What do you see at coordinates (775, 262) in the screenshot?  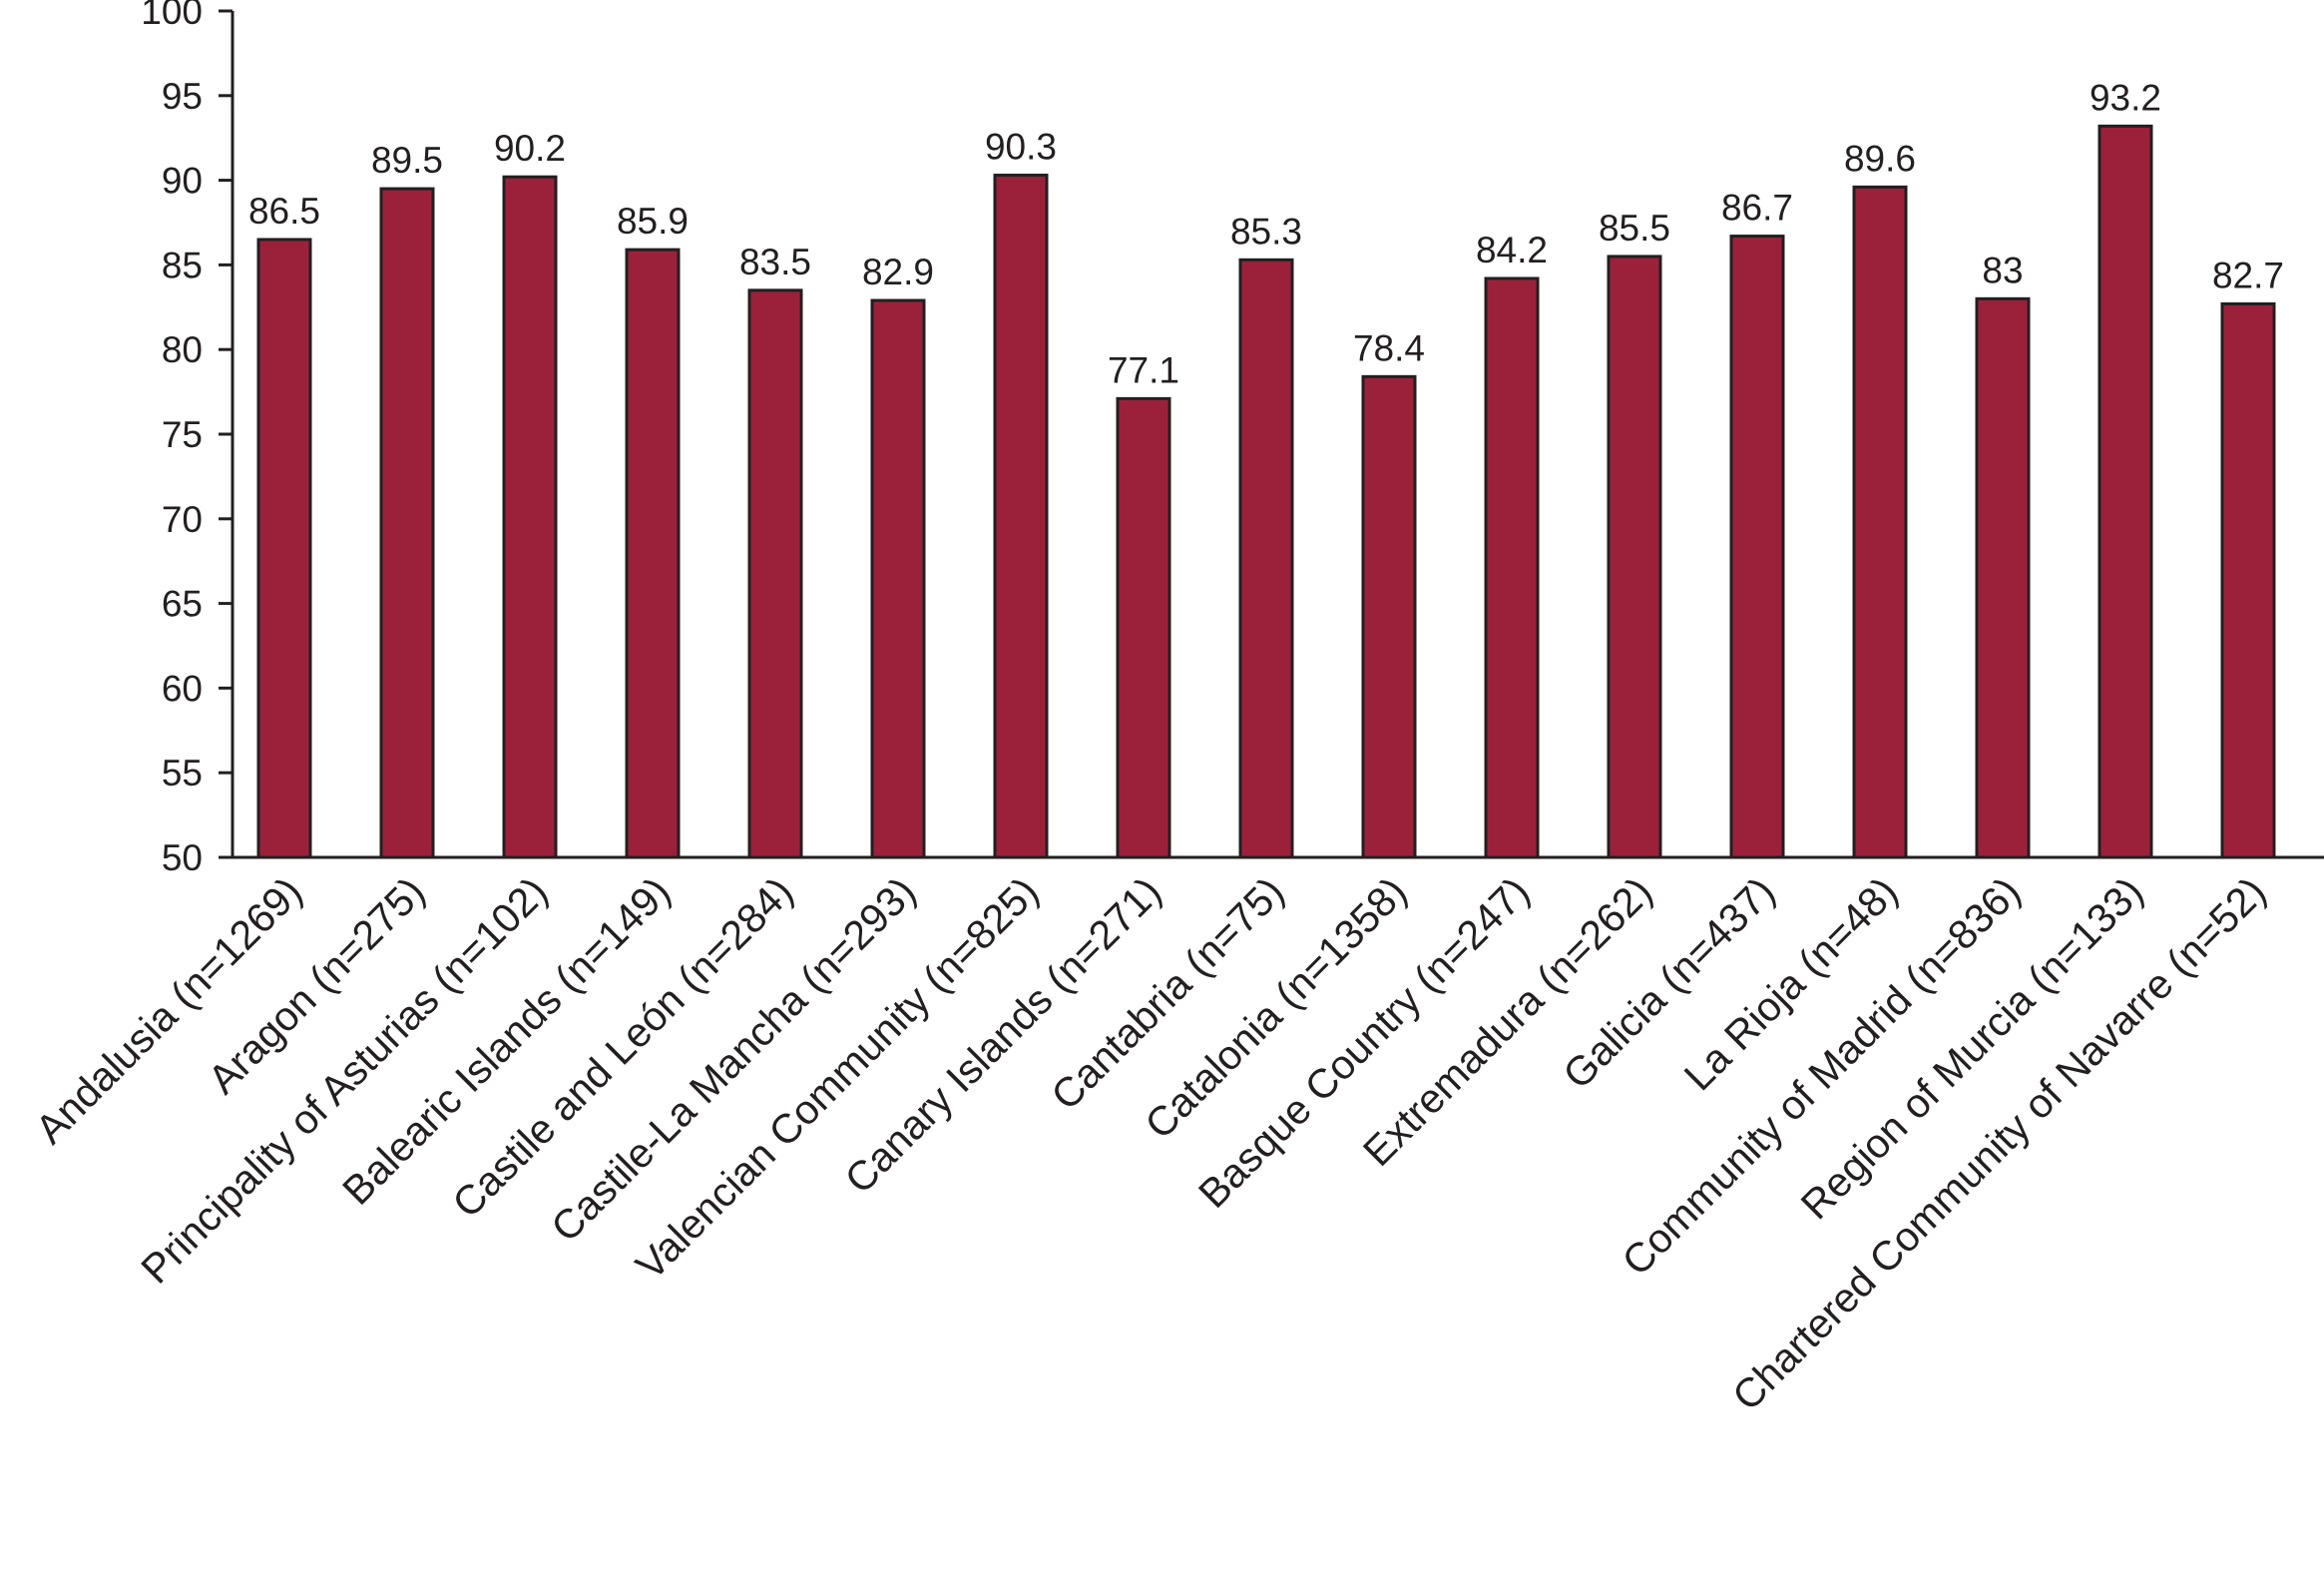 I see `value-label: 83.5` at bounding box center [775, 262].